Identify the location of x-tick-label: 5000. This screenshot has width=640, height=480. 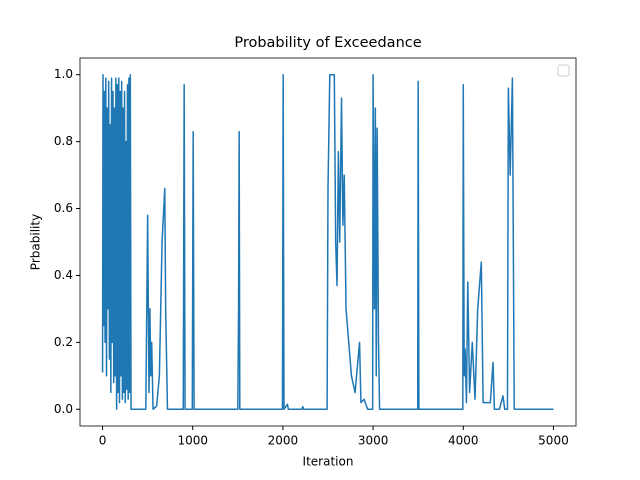
(553, 441).